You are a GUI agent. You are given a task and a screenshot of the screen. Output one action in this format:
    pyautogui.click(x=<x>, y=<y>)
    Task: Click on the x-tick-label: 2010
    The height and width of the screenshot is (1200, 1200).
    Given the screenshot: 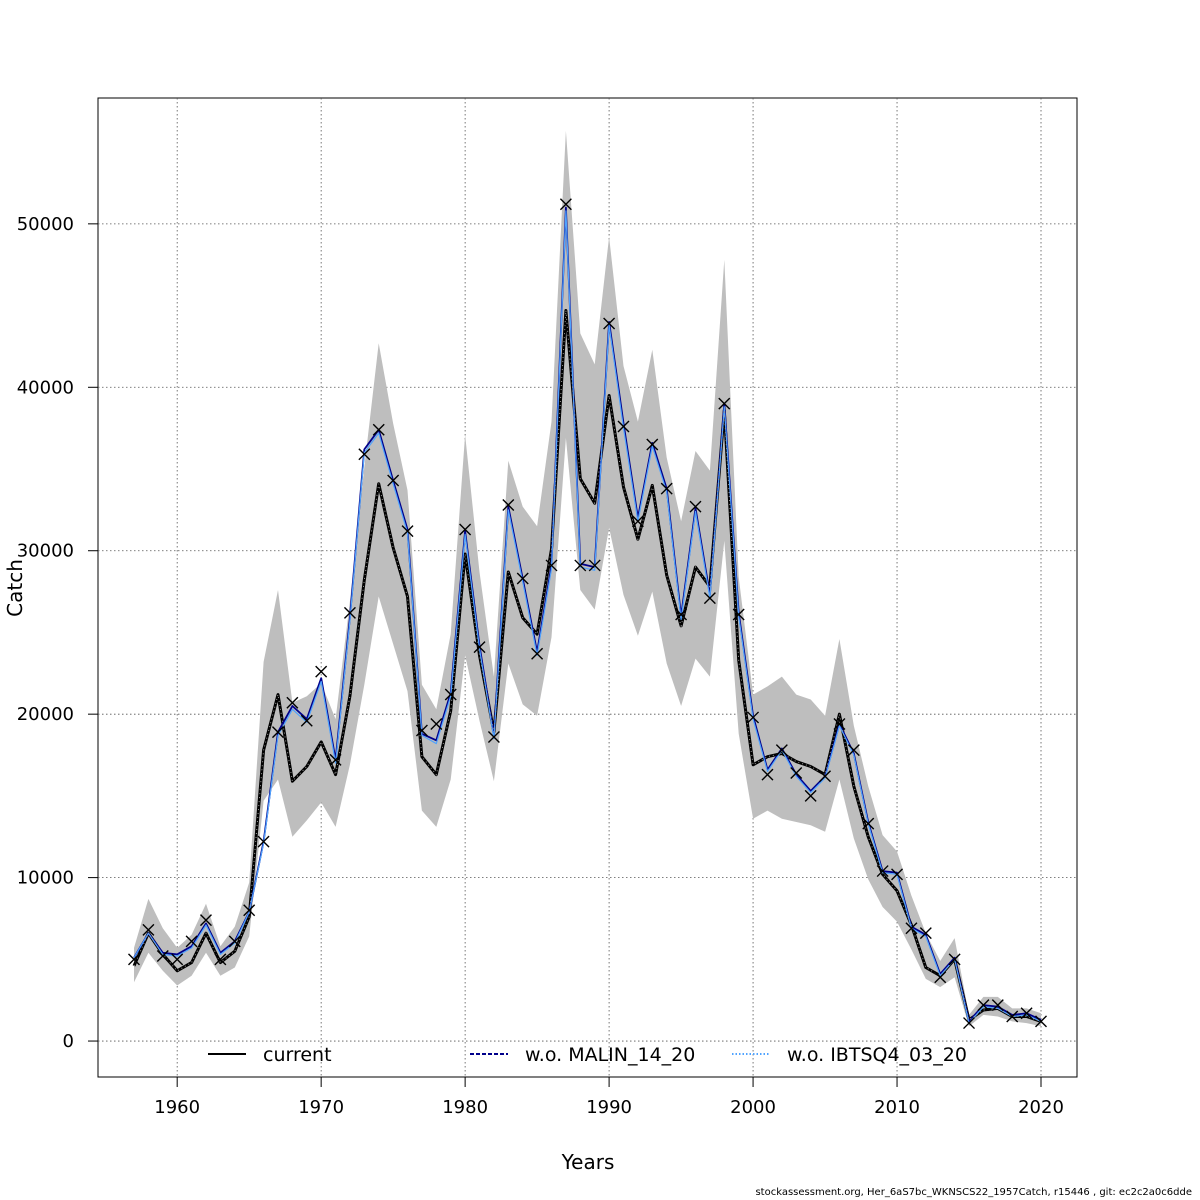 What is the action you would take?
    pyautogui.click(x=897, y=1107)
    